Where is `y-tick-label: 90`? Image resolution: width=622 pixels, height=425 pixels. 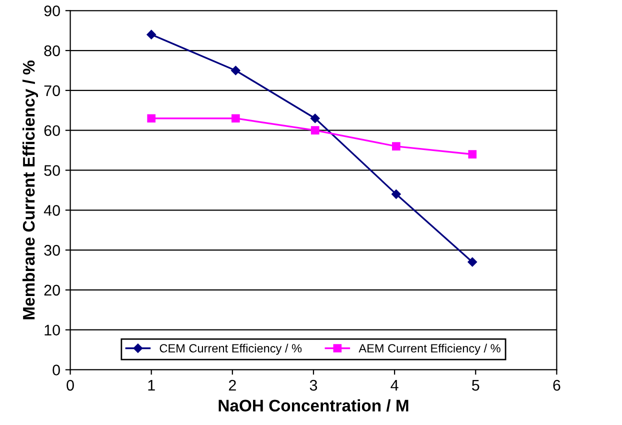
y-tick-label: 90 is located at coordinates (52, 10).